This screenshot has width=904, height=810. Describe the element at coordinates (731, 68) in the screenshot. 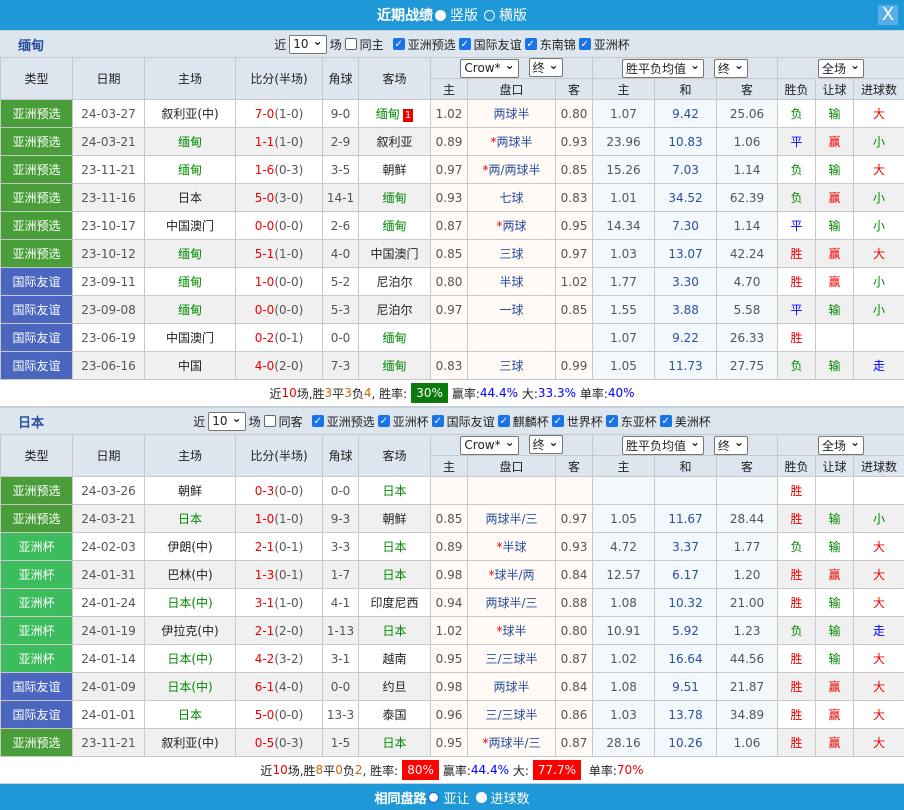

I see `eu-stage-select: 终` at that location.